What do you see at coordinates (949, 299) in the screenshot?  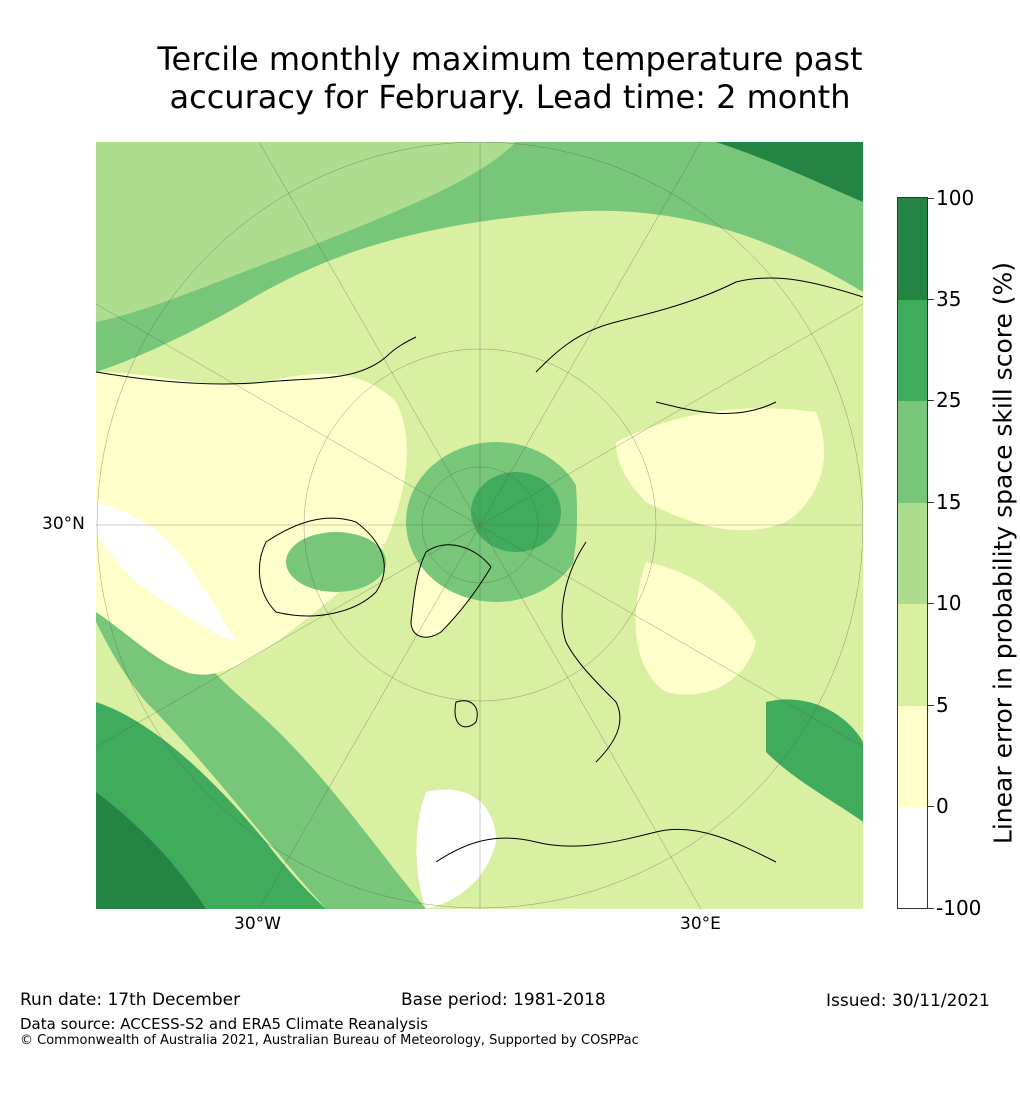 I see `colorbar-label-35: 35` at bounding box center [949, 299].